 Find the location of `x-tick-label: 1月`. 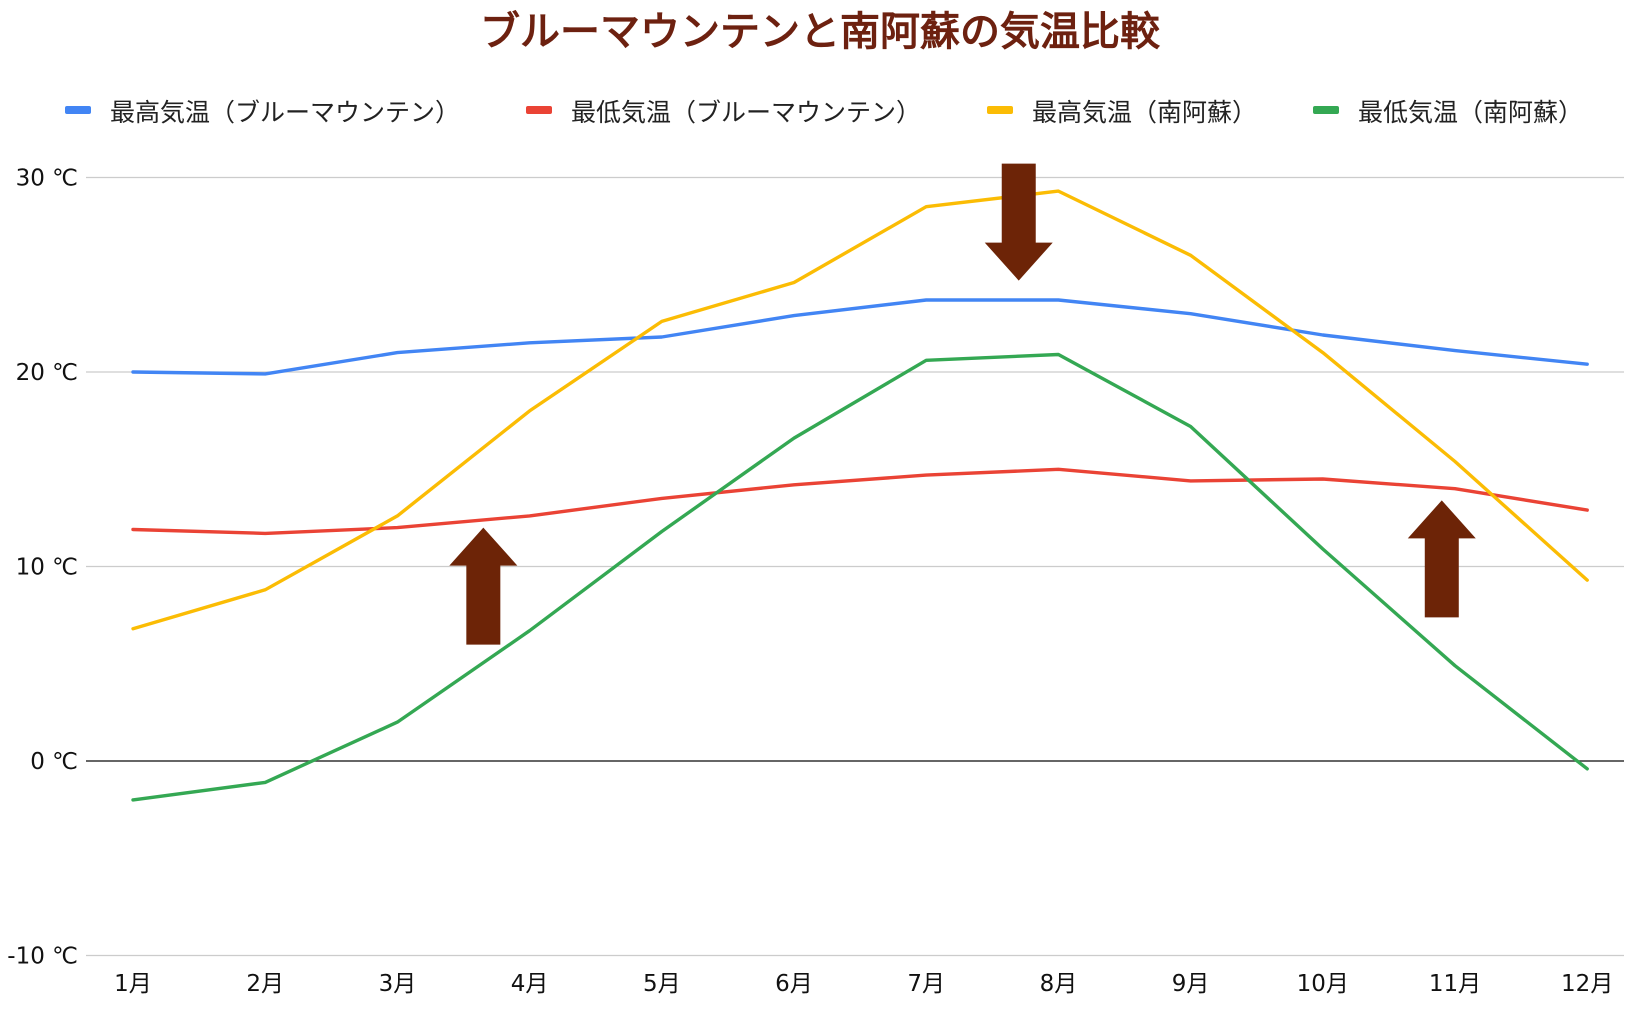

x-tick-label: 1月 is located at coordinates (133, 984).